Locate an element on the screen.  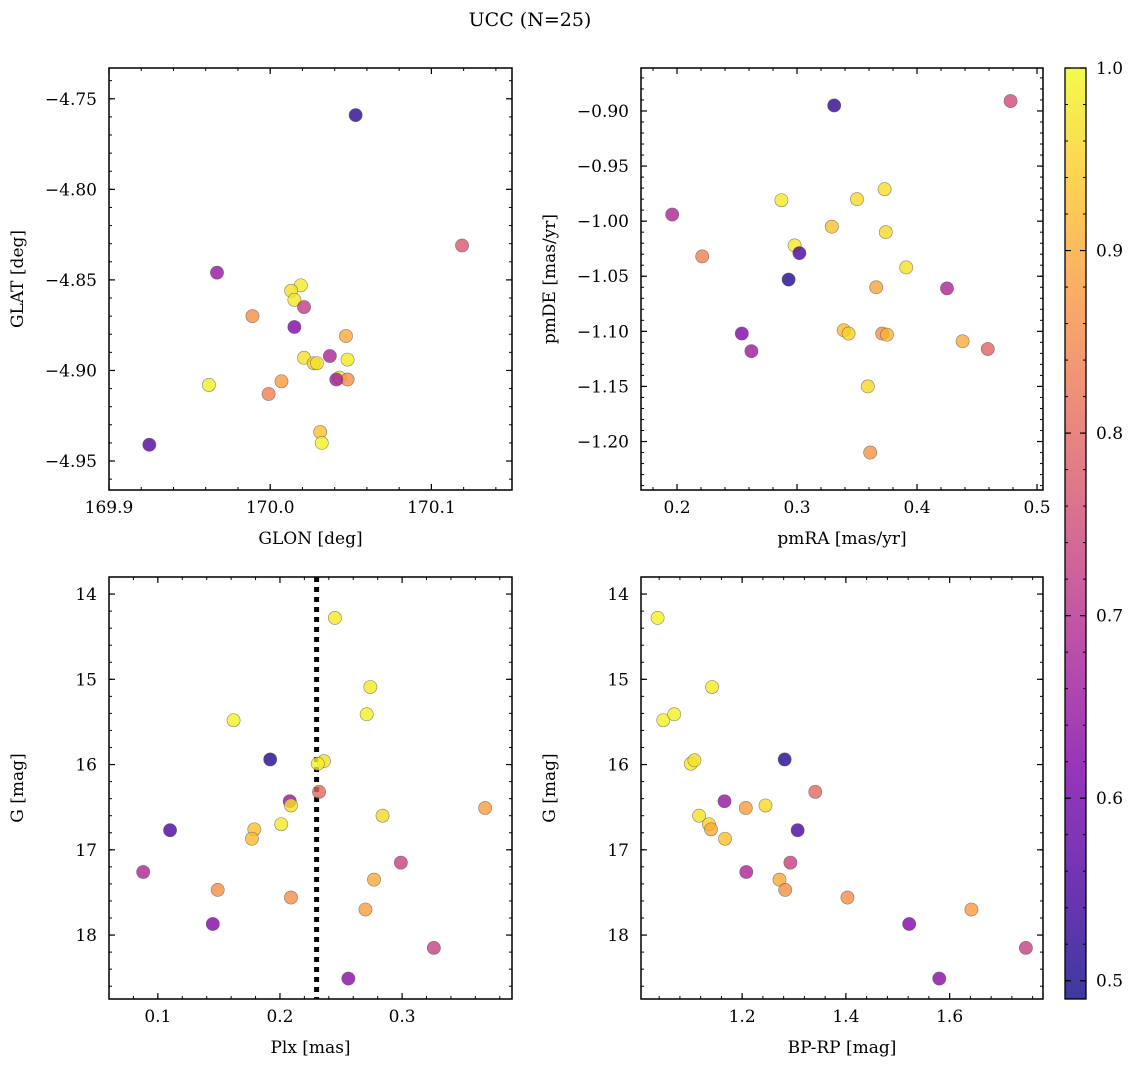
y-axis-label: pmDE [mas/yr] is located at coordinates (550, 279).